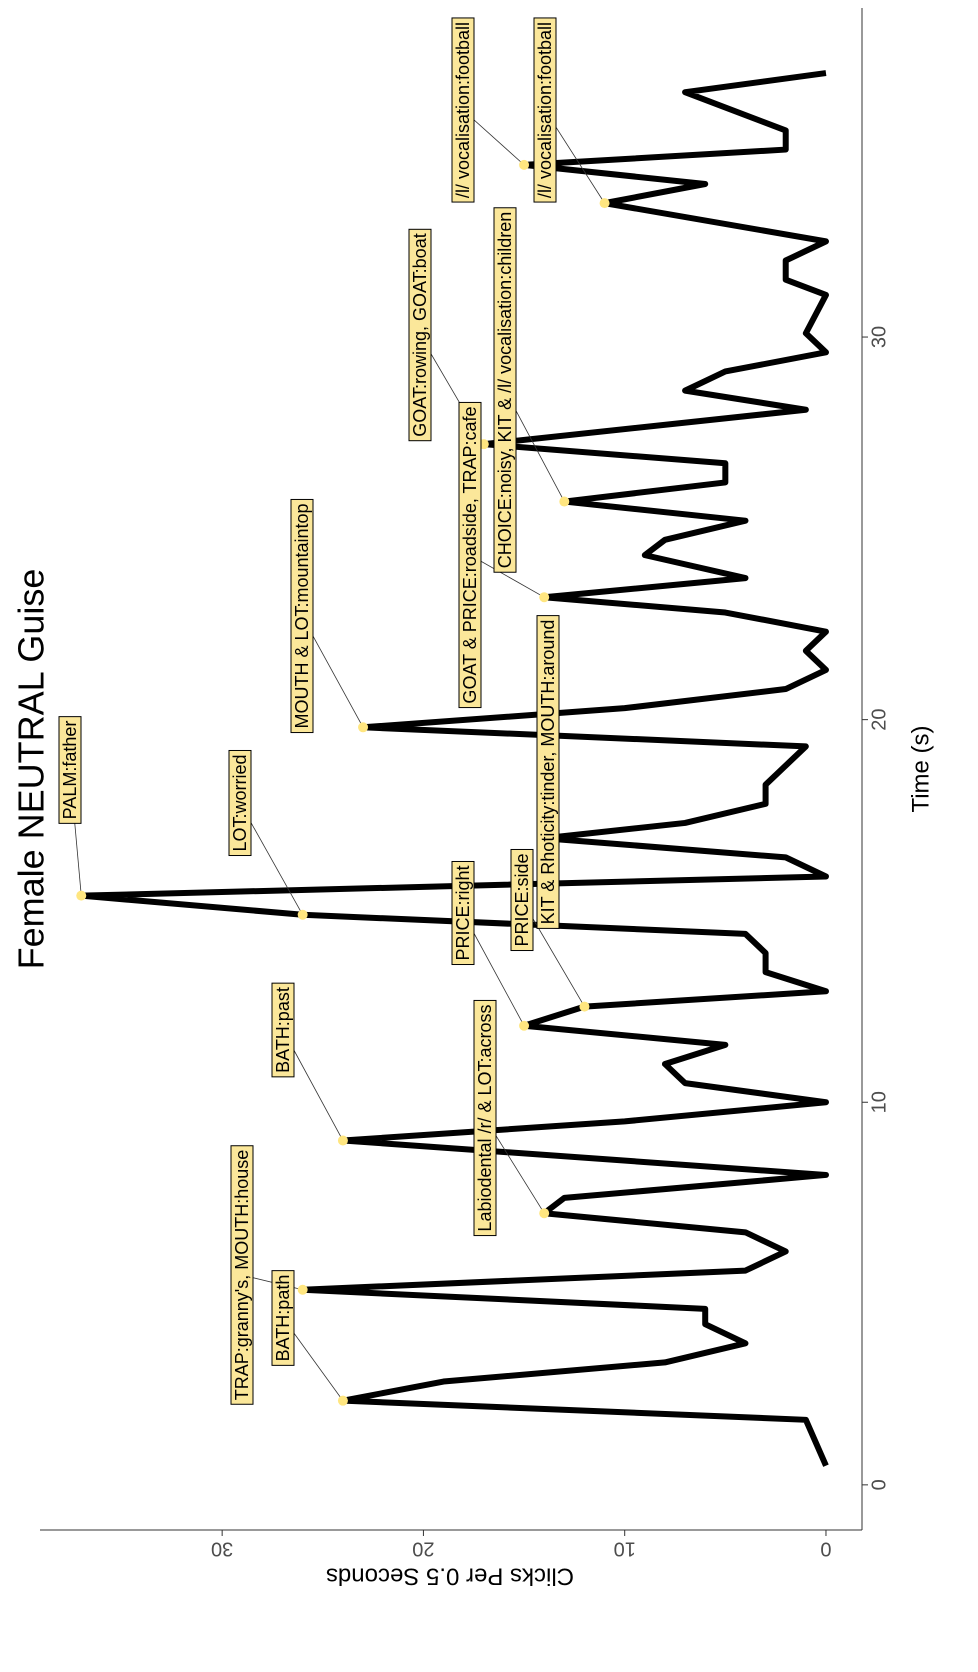  I want to click on y-tick-label: 30, so click(222, 1549).